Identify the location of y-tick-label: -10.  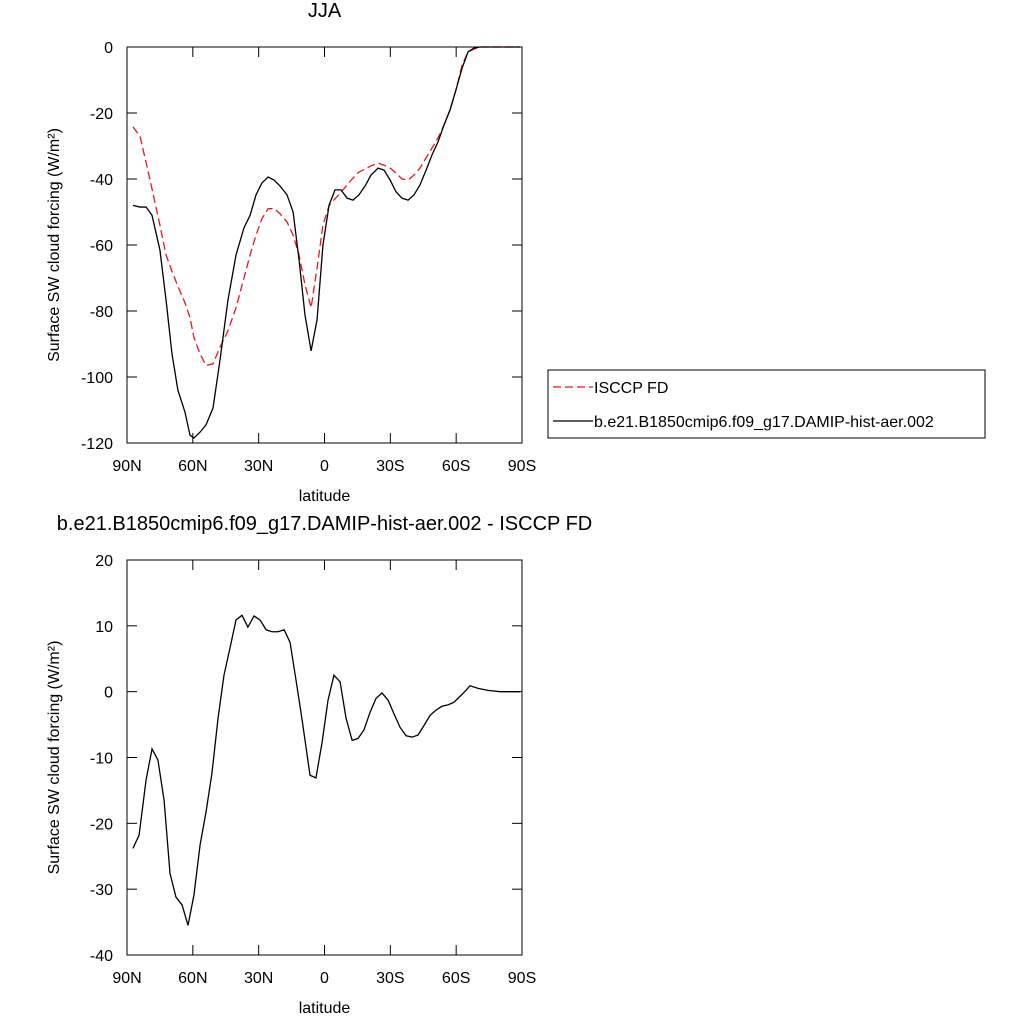
(101, 759).